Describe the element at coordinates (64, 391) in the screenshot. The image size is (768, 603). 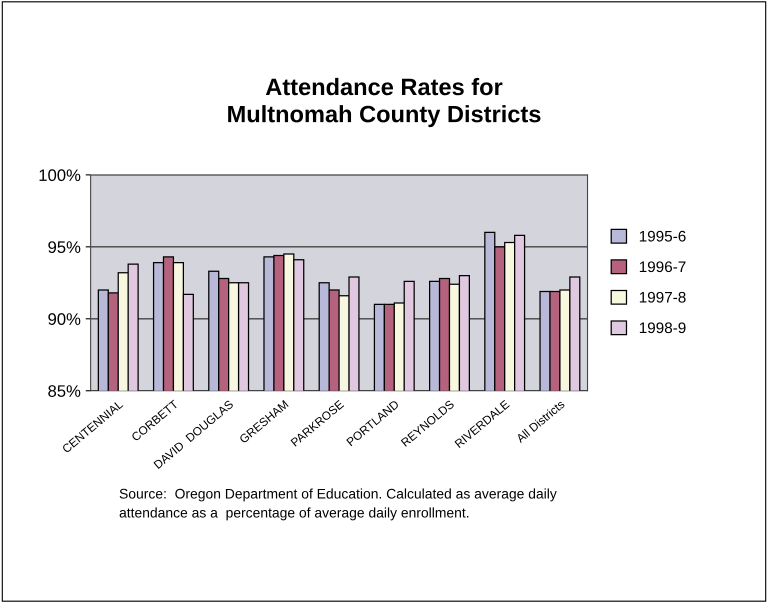
I see `y-tick-label: 85%` at that location.